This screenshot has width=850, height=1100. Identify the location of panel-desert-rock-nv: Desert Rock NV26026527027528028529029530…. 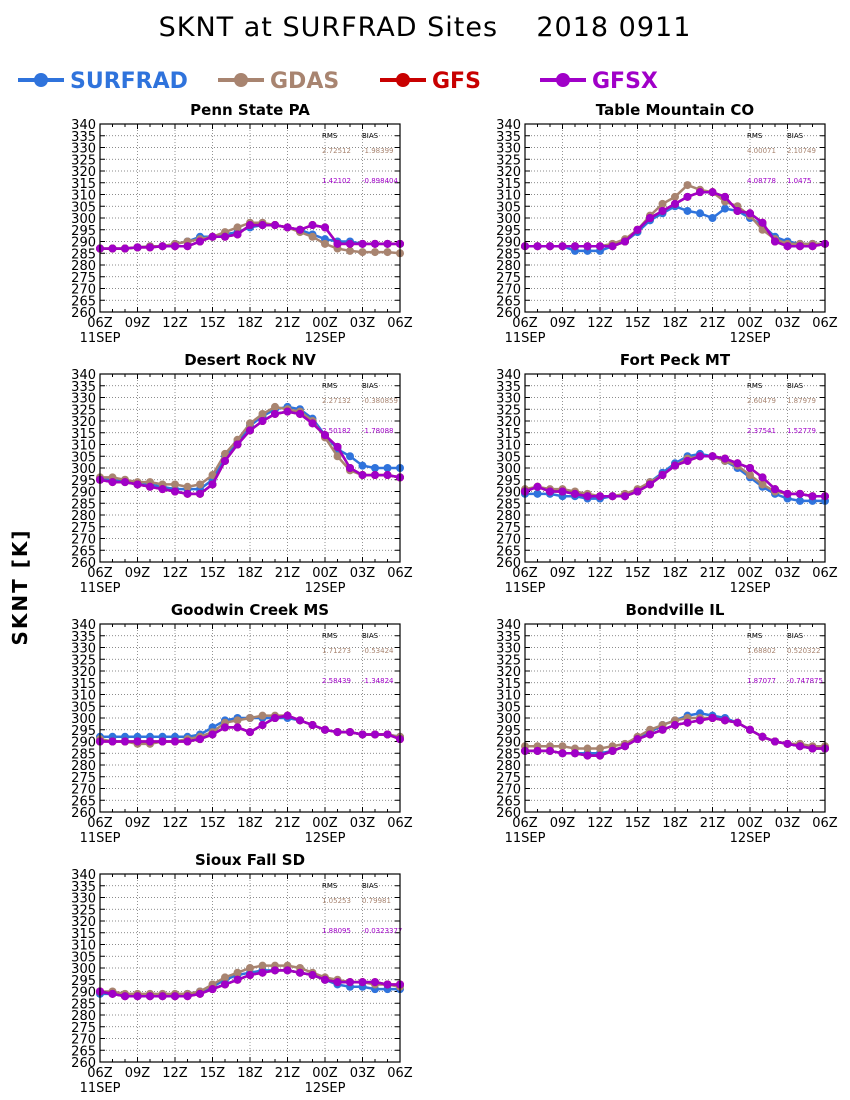
(242, 473).